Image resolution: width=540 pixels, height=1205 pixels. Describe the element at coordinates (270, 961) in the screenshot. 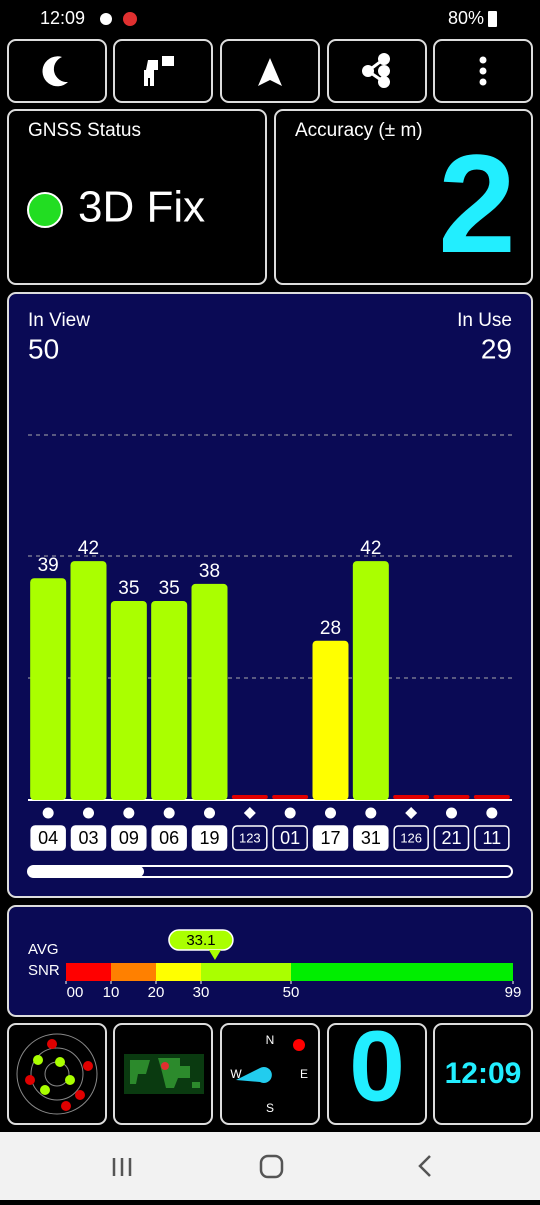

I see `snr-panel` at that location.